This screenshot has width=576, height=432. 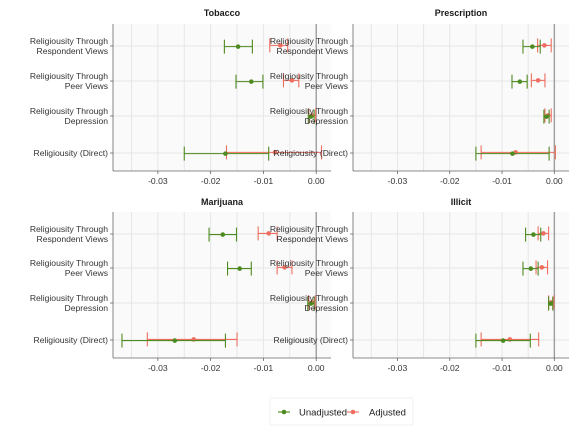 I want to click on series-adjusted, so click(x=274, y=99).